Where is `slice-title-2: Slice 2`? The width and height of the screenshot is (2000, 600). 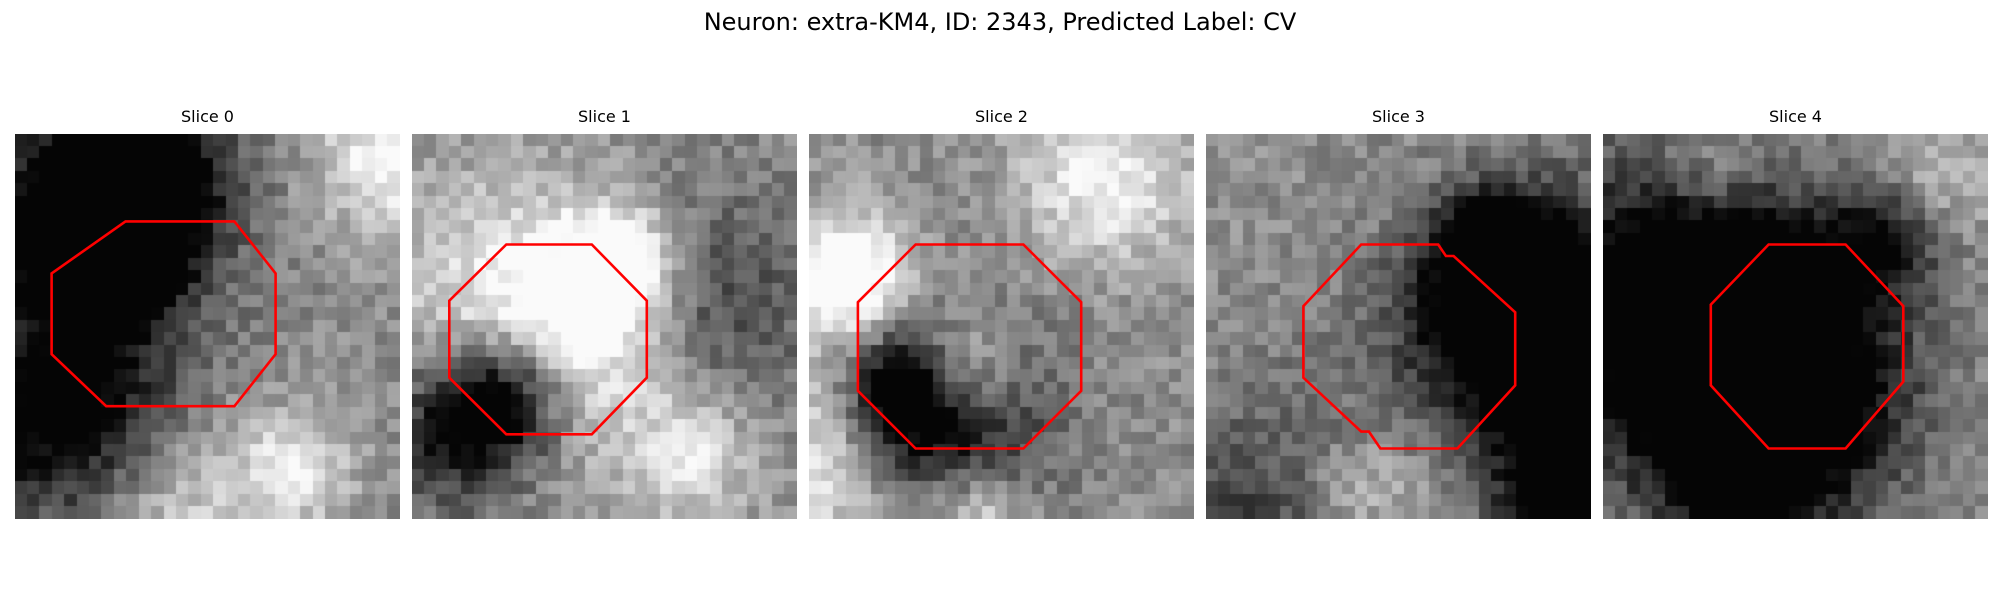
slice-title-2: Slice 2 is located at coordinates (1001, 116).